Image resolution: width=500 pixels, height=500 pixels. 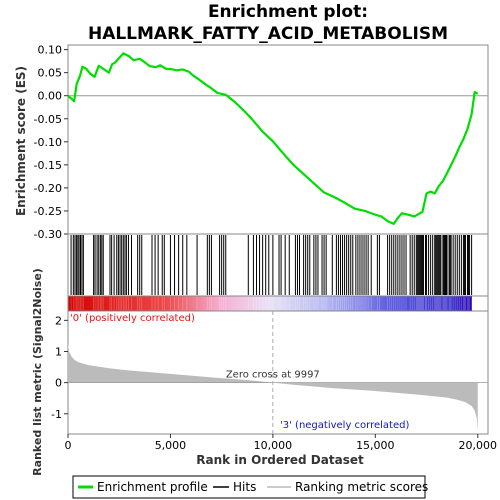 I want to click on es-y-tick-label: 0.10, so click(x=50, y=50).